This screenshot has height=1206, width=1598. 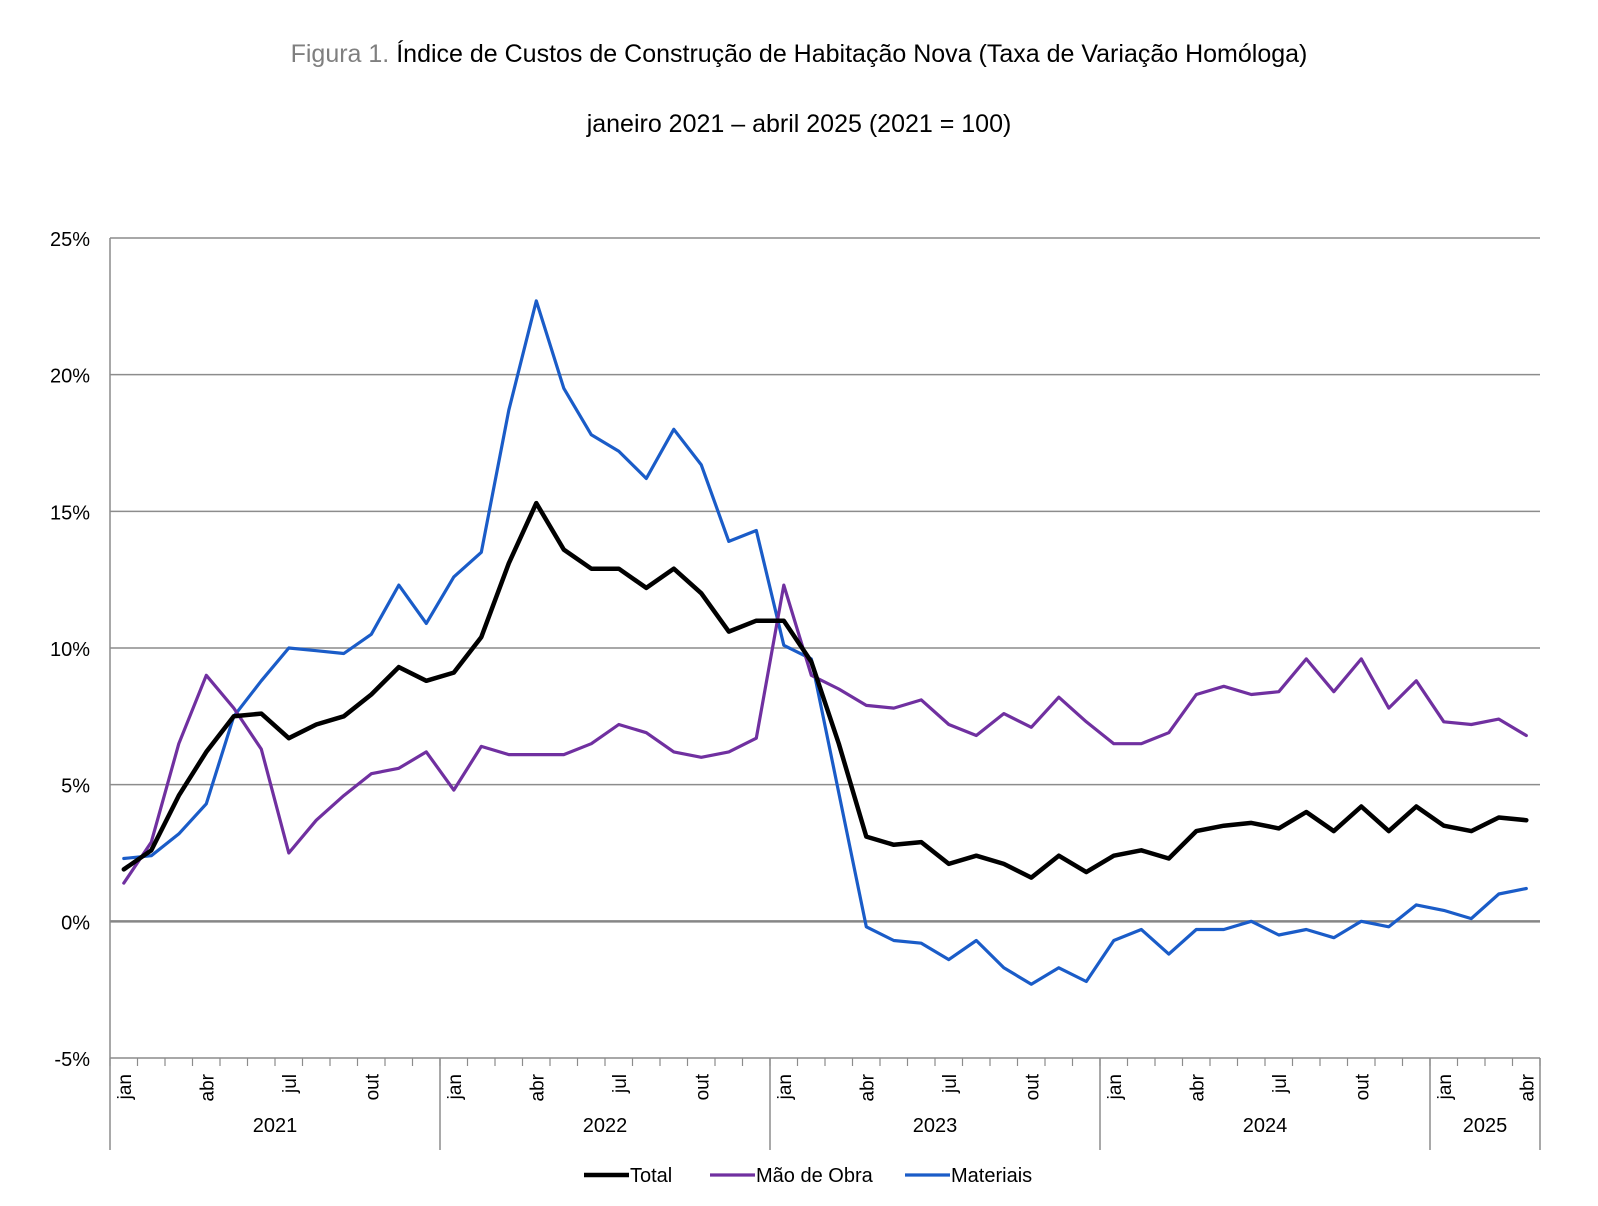 What do you see at coordinates (1485, 1126) in the screenshot?
I see `year-label: 2025` at bounding box center [1485, 1126].